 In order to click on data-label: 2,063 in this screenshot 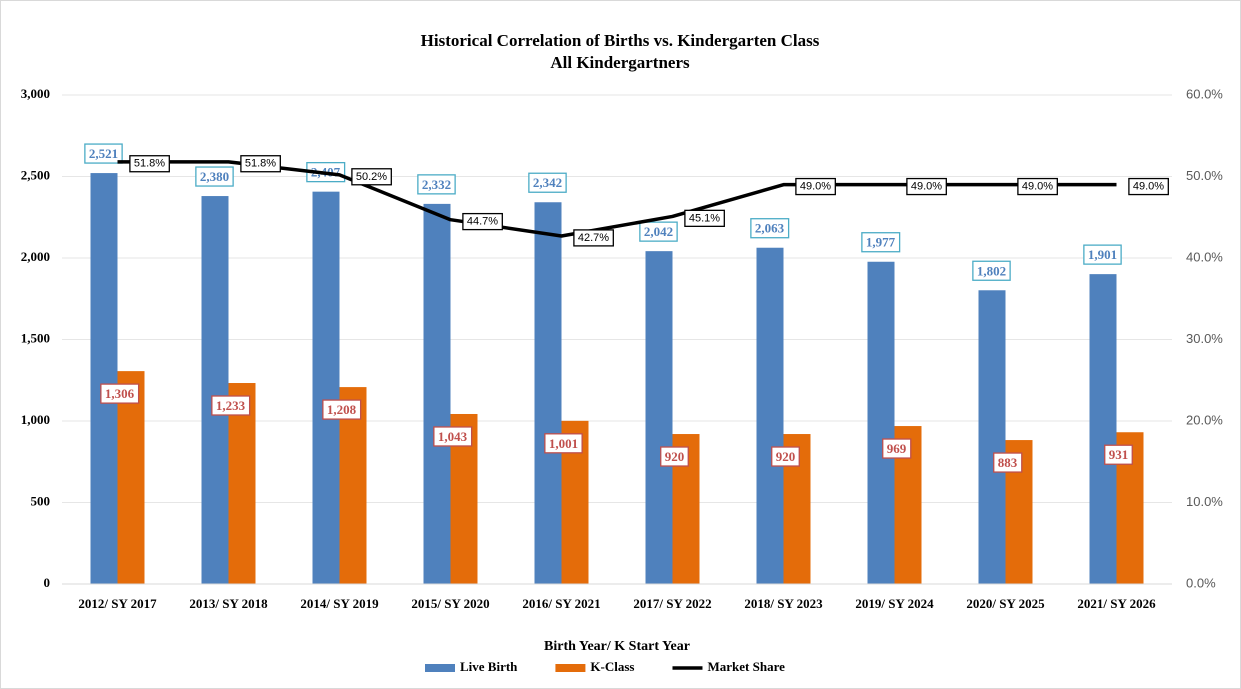, I will do `click(770, 228)`.